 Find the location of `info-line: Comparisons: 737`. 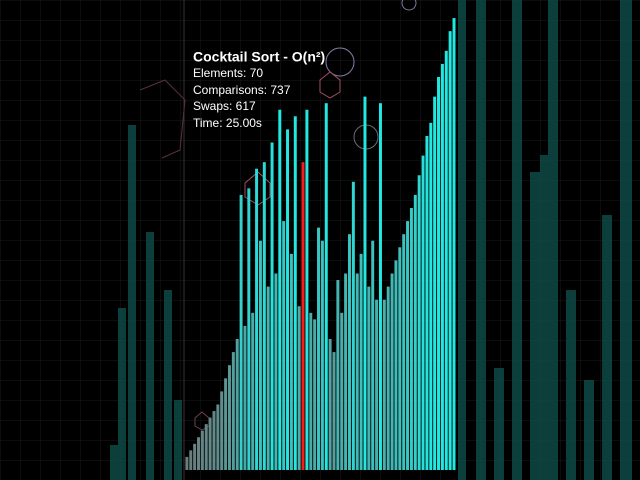

info-line: Comparisons: 737 is located at coordinates (242, 90).